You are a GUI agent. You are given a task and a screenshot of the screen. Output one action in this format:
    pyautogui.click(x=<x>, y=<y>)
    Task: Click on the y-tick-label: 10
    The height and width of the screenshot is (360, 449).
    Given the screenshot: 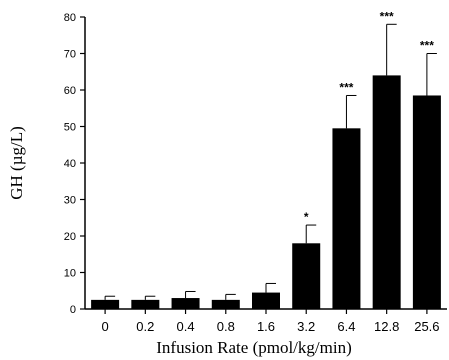 What is the action you would take?
    pyautogui.click(x=70, y=274)
    